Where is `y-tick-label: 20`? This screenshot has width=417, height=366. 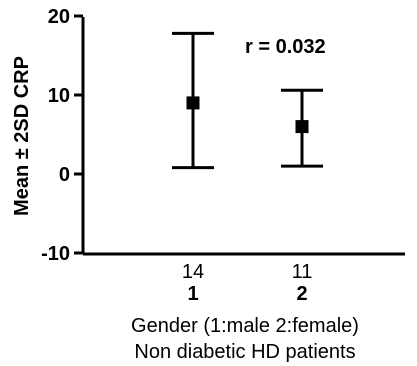 y-tick-label: 20 is located at coordinates (59, 17).